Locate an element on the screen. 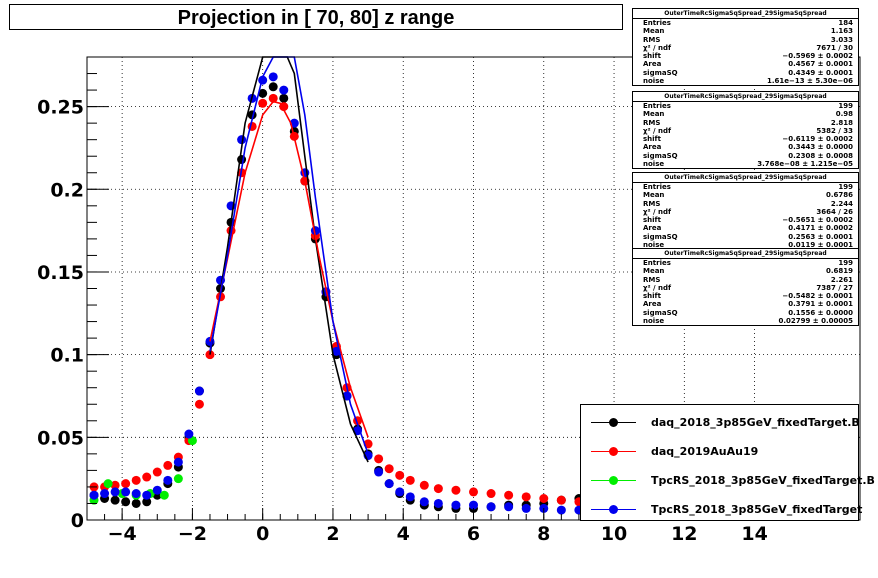  chart-title: Projection in [ 70, 80] z range is located at coordinates (316, 17).